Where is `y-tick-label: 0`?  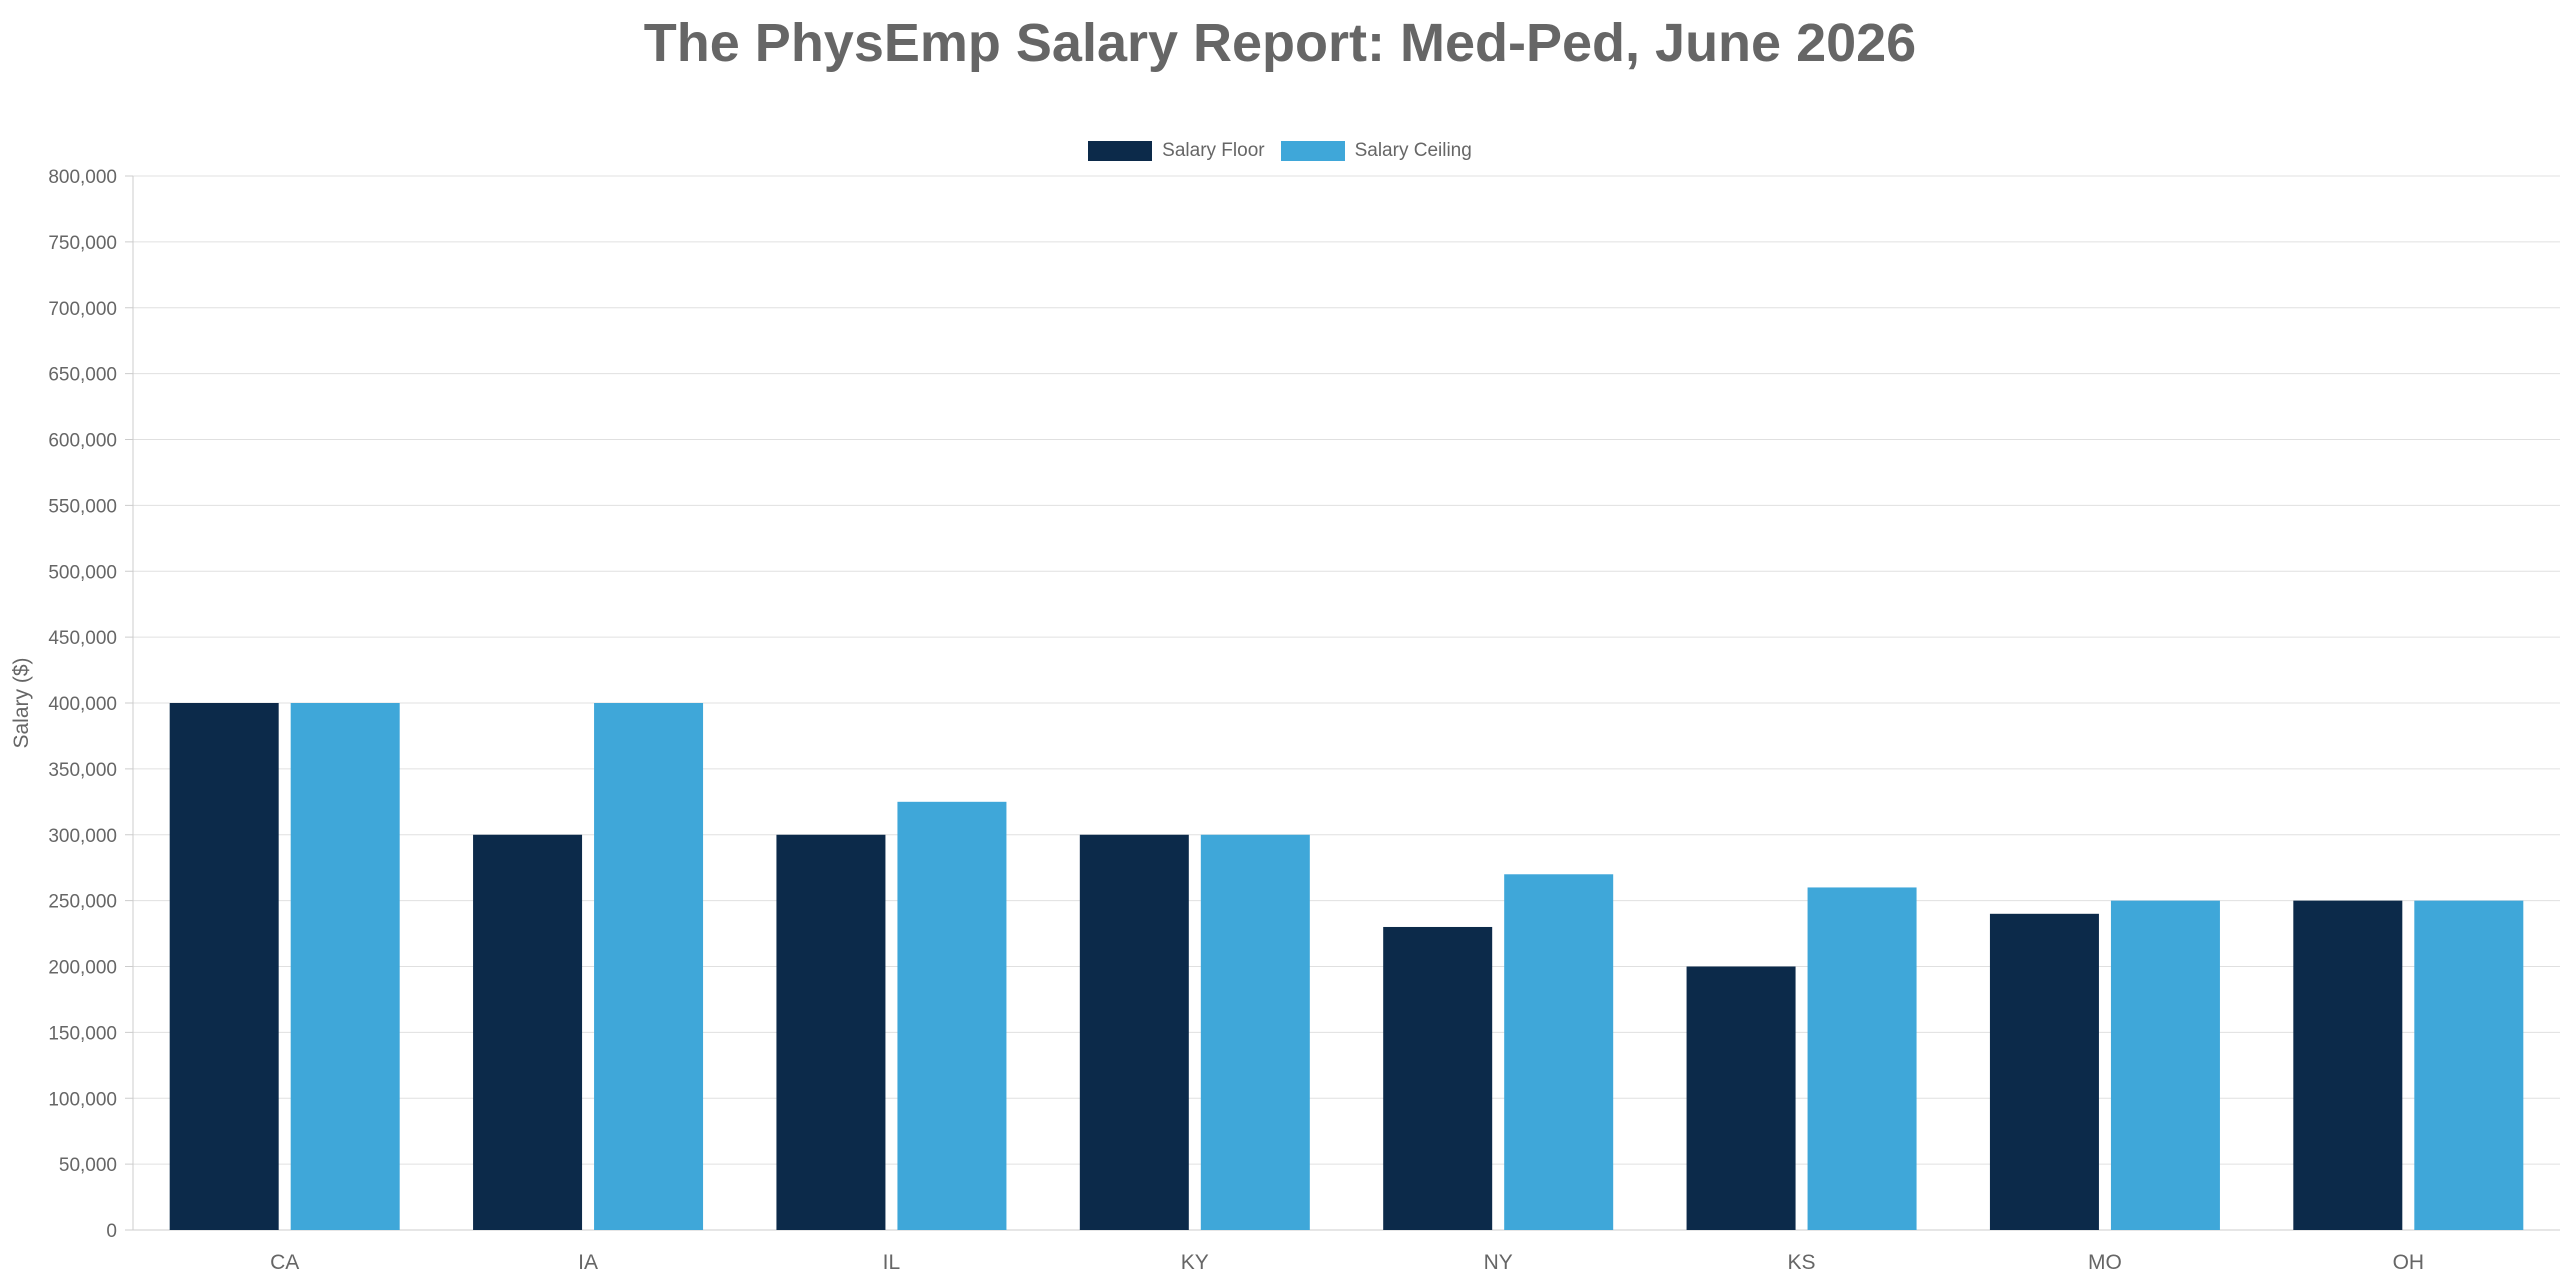
y-tick-label: 0 is located at coordinates (111, 1231).